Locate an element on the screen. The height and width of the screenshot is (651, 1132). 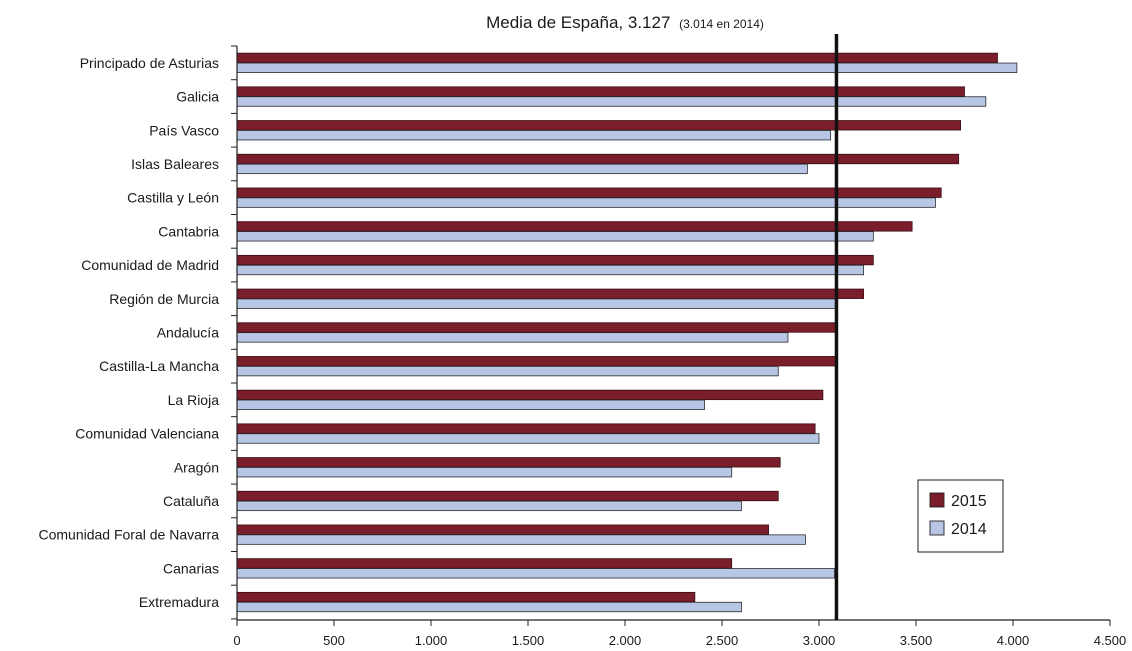
bar-2014-cantabria is located at coordinates (555, 236).